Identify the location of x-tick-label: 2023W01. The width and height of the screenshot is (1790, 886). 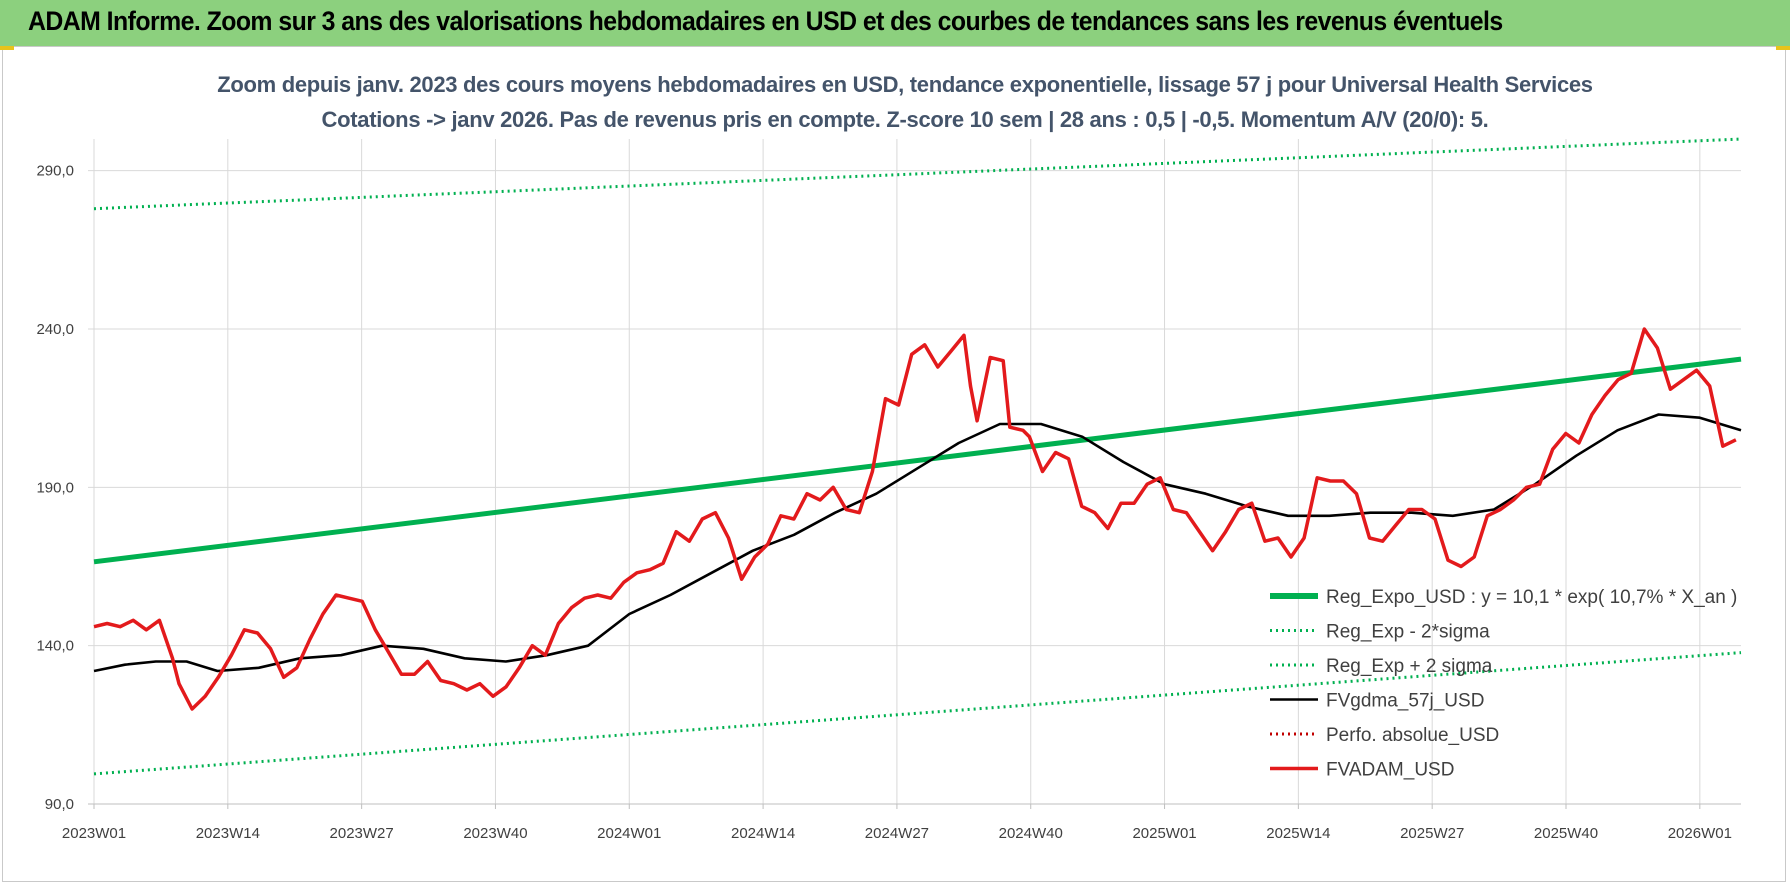
(94, 833).